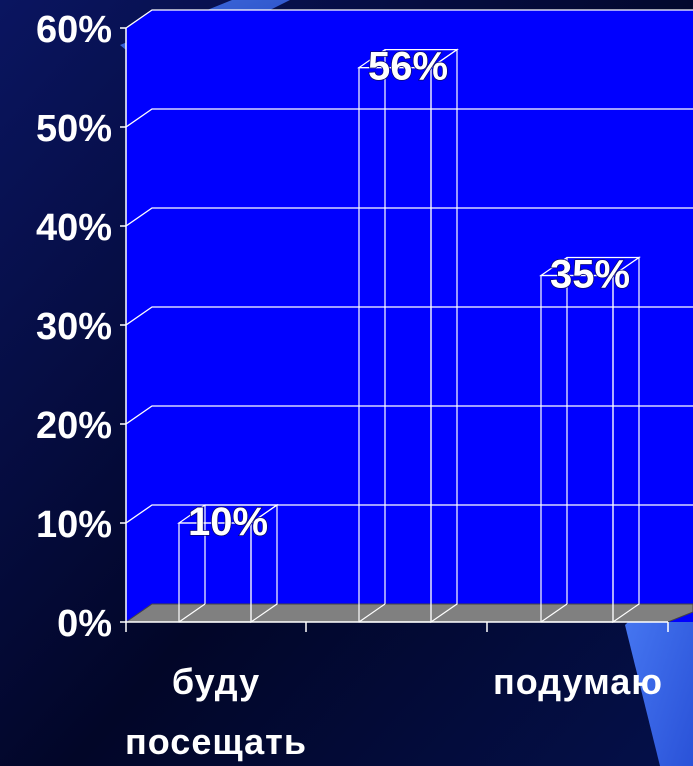  Describe the element at coordinates (74, 129) in the screenshot. I see `y-tick-label: 50%` at that location.